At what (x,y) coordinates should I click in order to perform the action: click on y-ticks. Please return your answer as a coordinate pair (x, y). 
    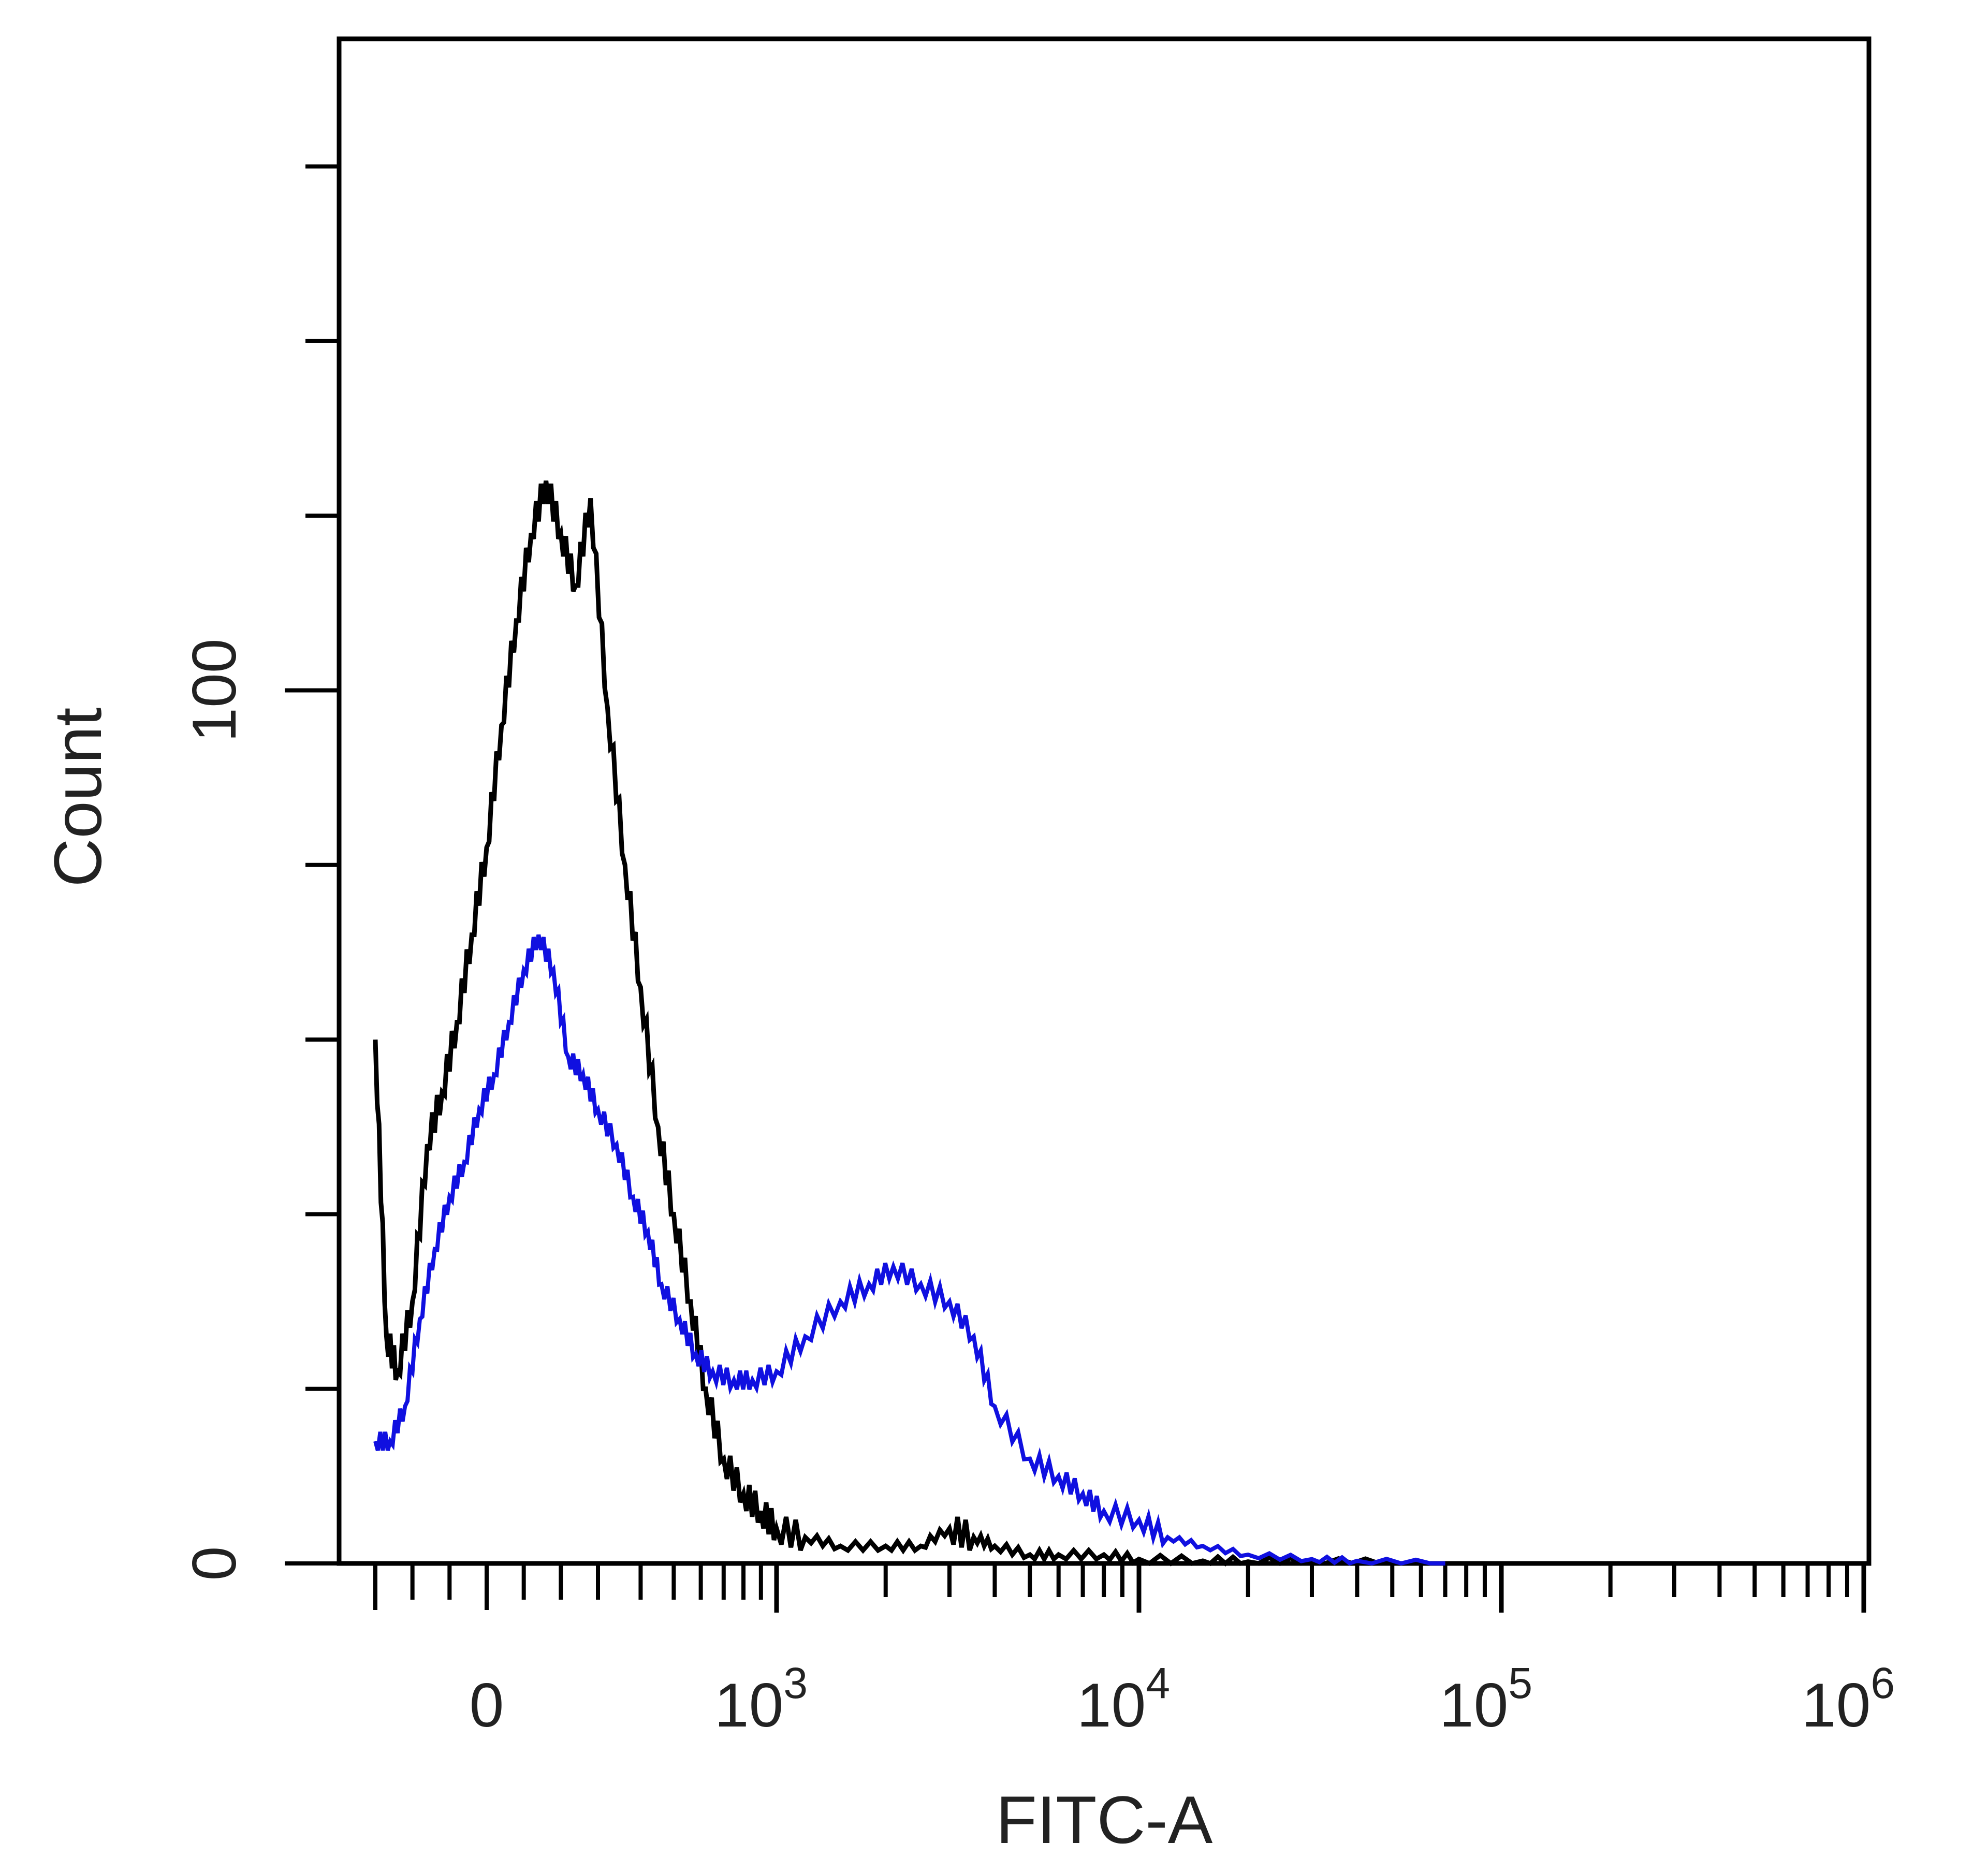
    Looking at the image, I should click on (312, 865).